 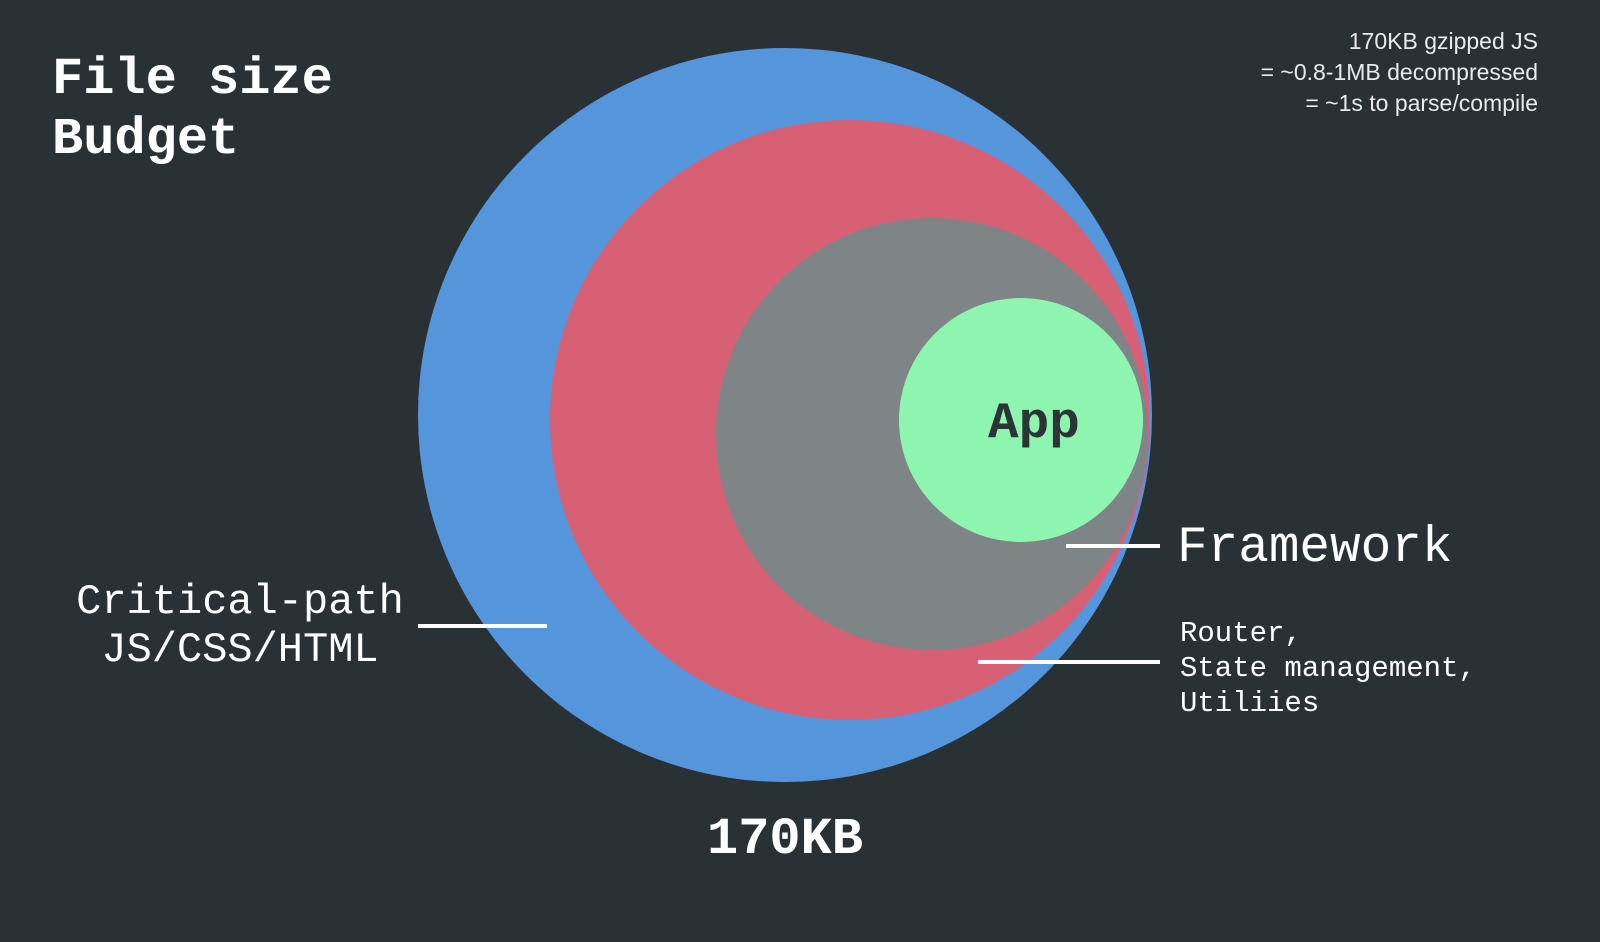 What do you see at coordinates (1241, 633) in the screenshot?
I see `label-line: Router,` at bounding box center [1241, 633].